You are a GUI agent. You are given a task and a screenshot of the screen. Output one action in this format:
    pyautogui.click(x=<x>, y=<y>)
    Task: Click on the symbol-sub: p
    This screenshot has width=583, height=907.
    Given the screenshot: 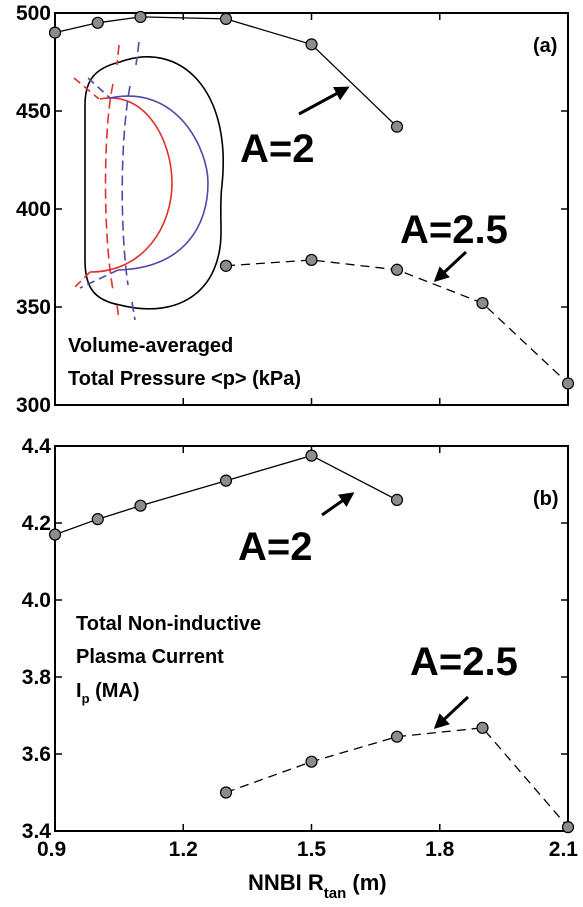 What is the action you would take?
    pyautogui.click(x=86, y=698)
    